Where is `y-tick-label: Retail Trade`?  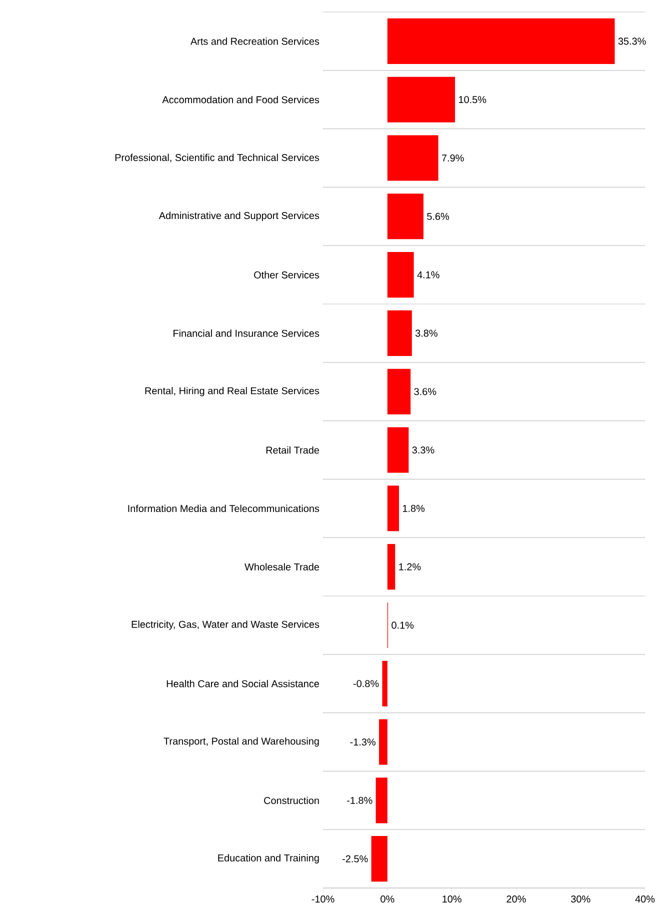
y-tick-label: Retail Trade is located at coordinates (293, 450).